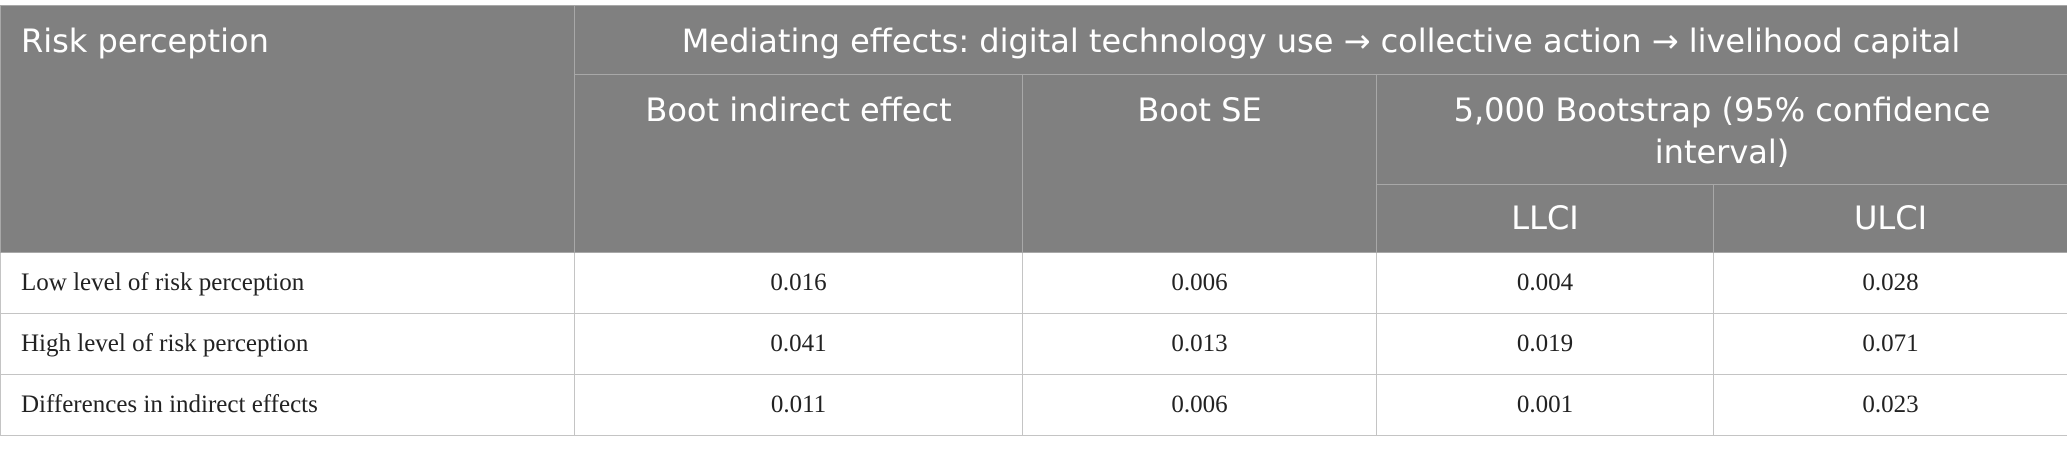 Image resolution: width=2067 pixels, height=454 pixels. Describe the element at coordinates (798, 405) in the screenshot. I see `boot-indirect-effect-cell: 0.011` at that location.